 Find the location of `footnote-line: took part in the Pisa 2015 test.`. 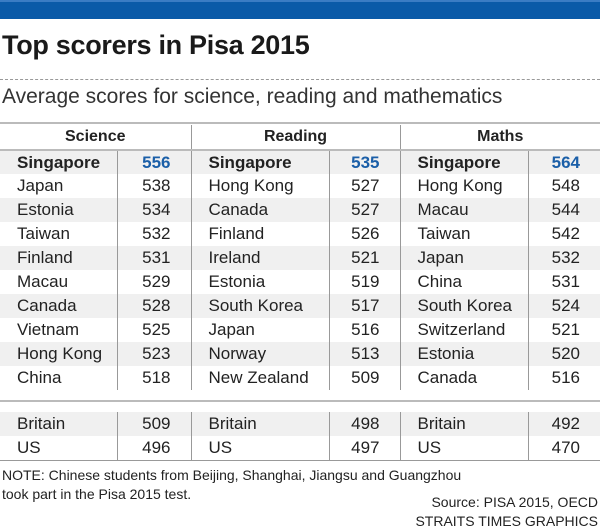

footnote-line: took part in the Pisa 2015 test. is located at coordinates (97, 494).